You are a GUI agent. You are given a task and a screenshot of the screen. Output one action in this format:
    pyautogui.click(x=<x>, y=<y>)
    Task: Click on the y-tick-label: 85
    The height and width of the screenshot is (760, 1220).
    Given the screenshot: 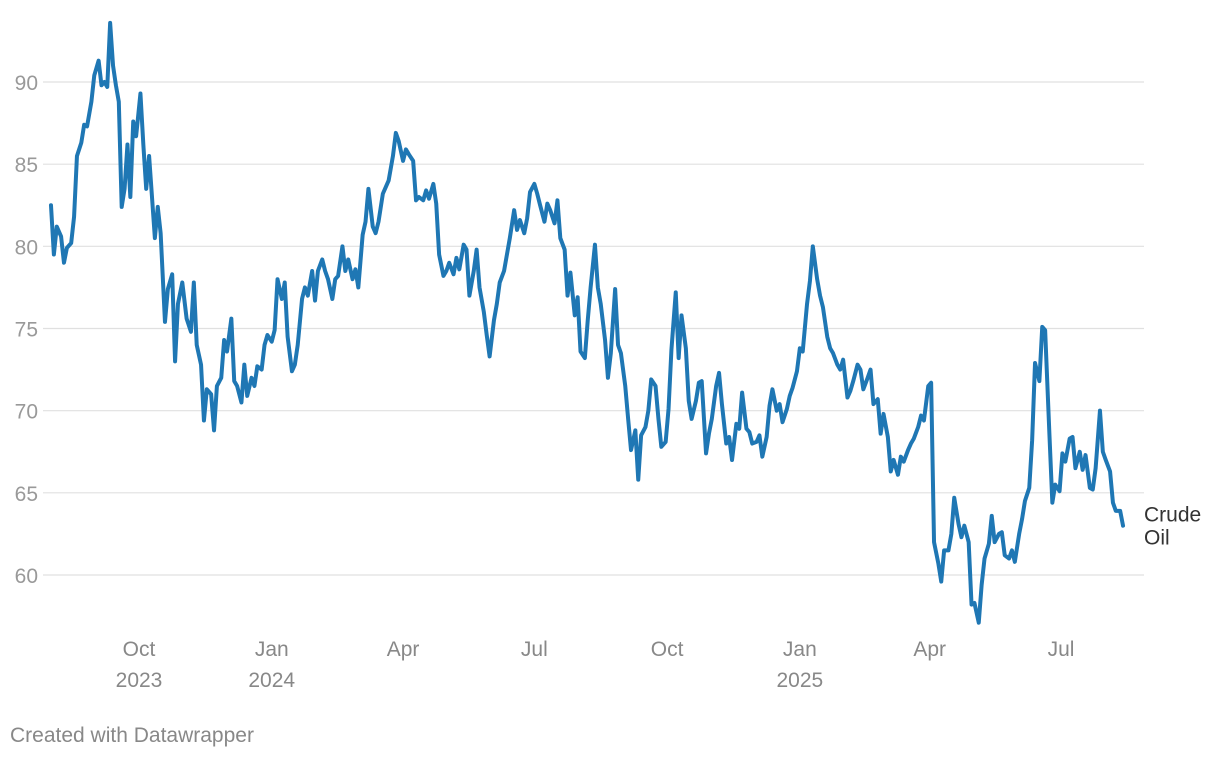 What is the action you would take?
    pyautogui.click(x=26, y=165)
    